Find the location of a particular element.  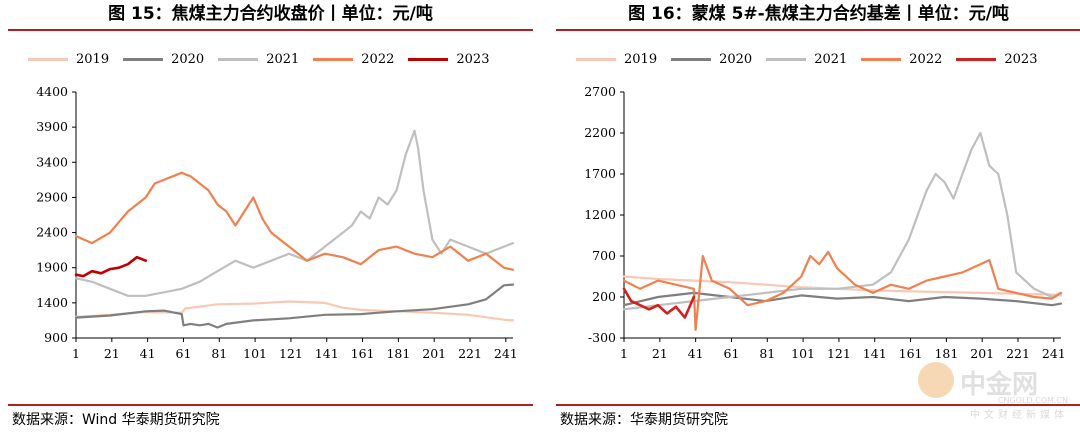

y-tick-label: 1400 is located at coordinates (52, 302).